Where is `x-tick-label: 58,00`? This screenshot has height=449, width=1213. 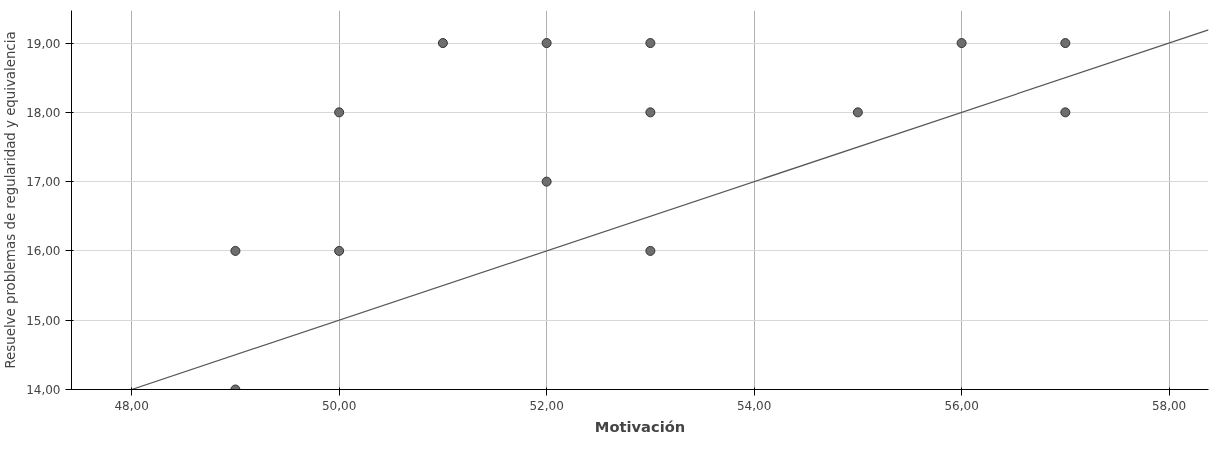
x-tick-label: 58,00 is located at coordinates (1169, 405).